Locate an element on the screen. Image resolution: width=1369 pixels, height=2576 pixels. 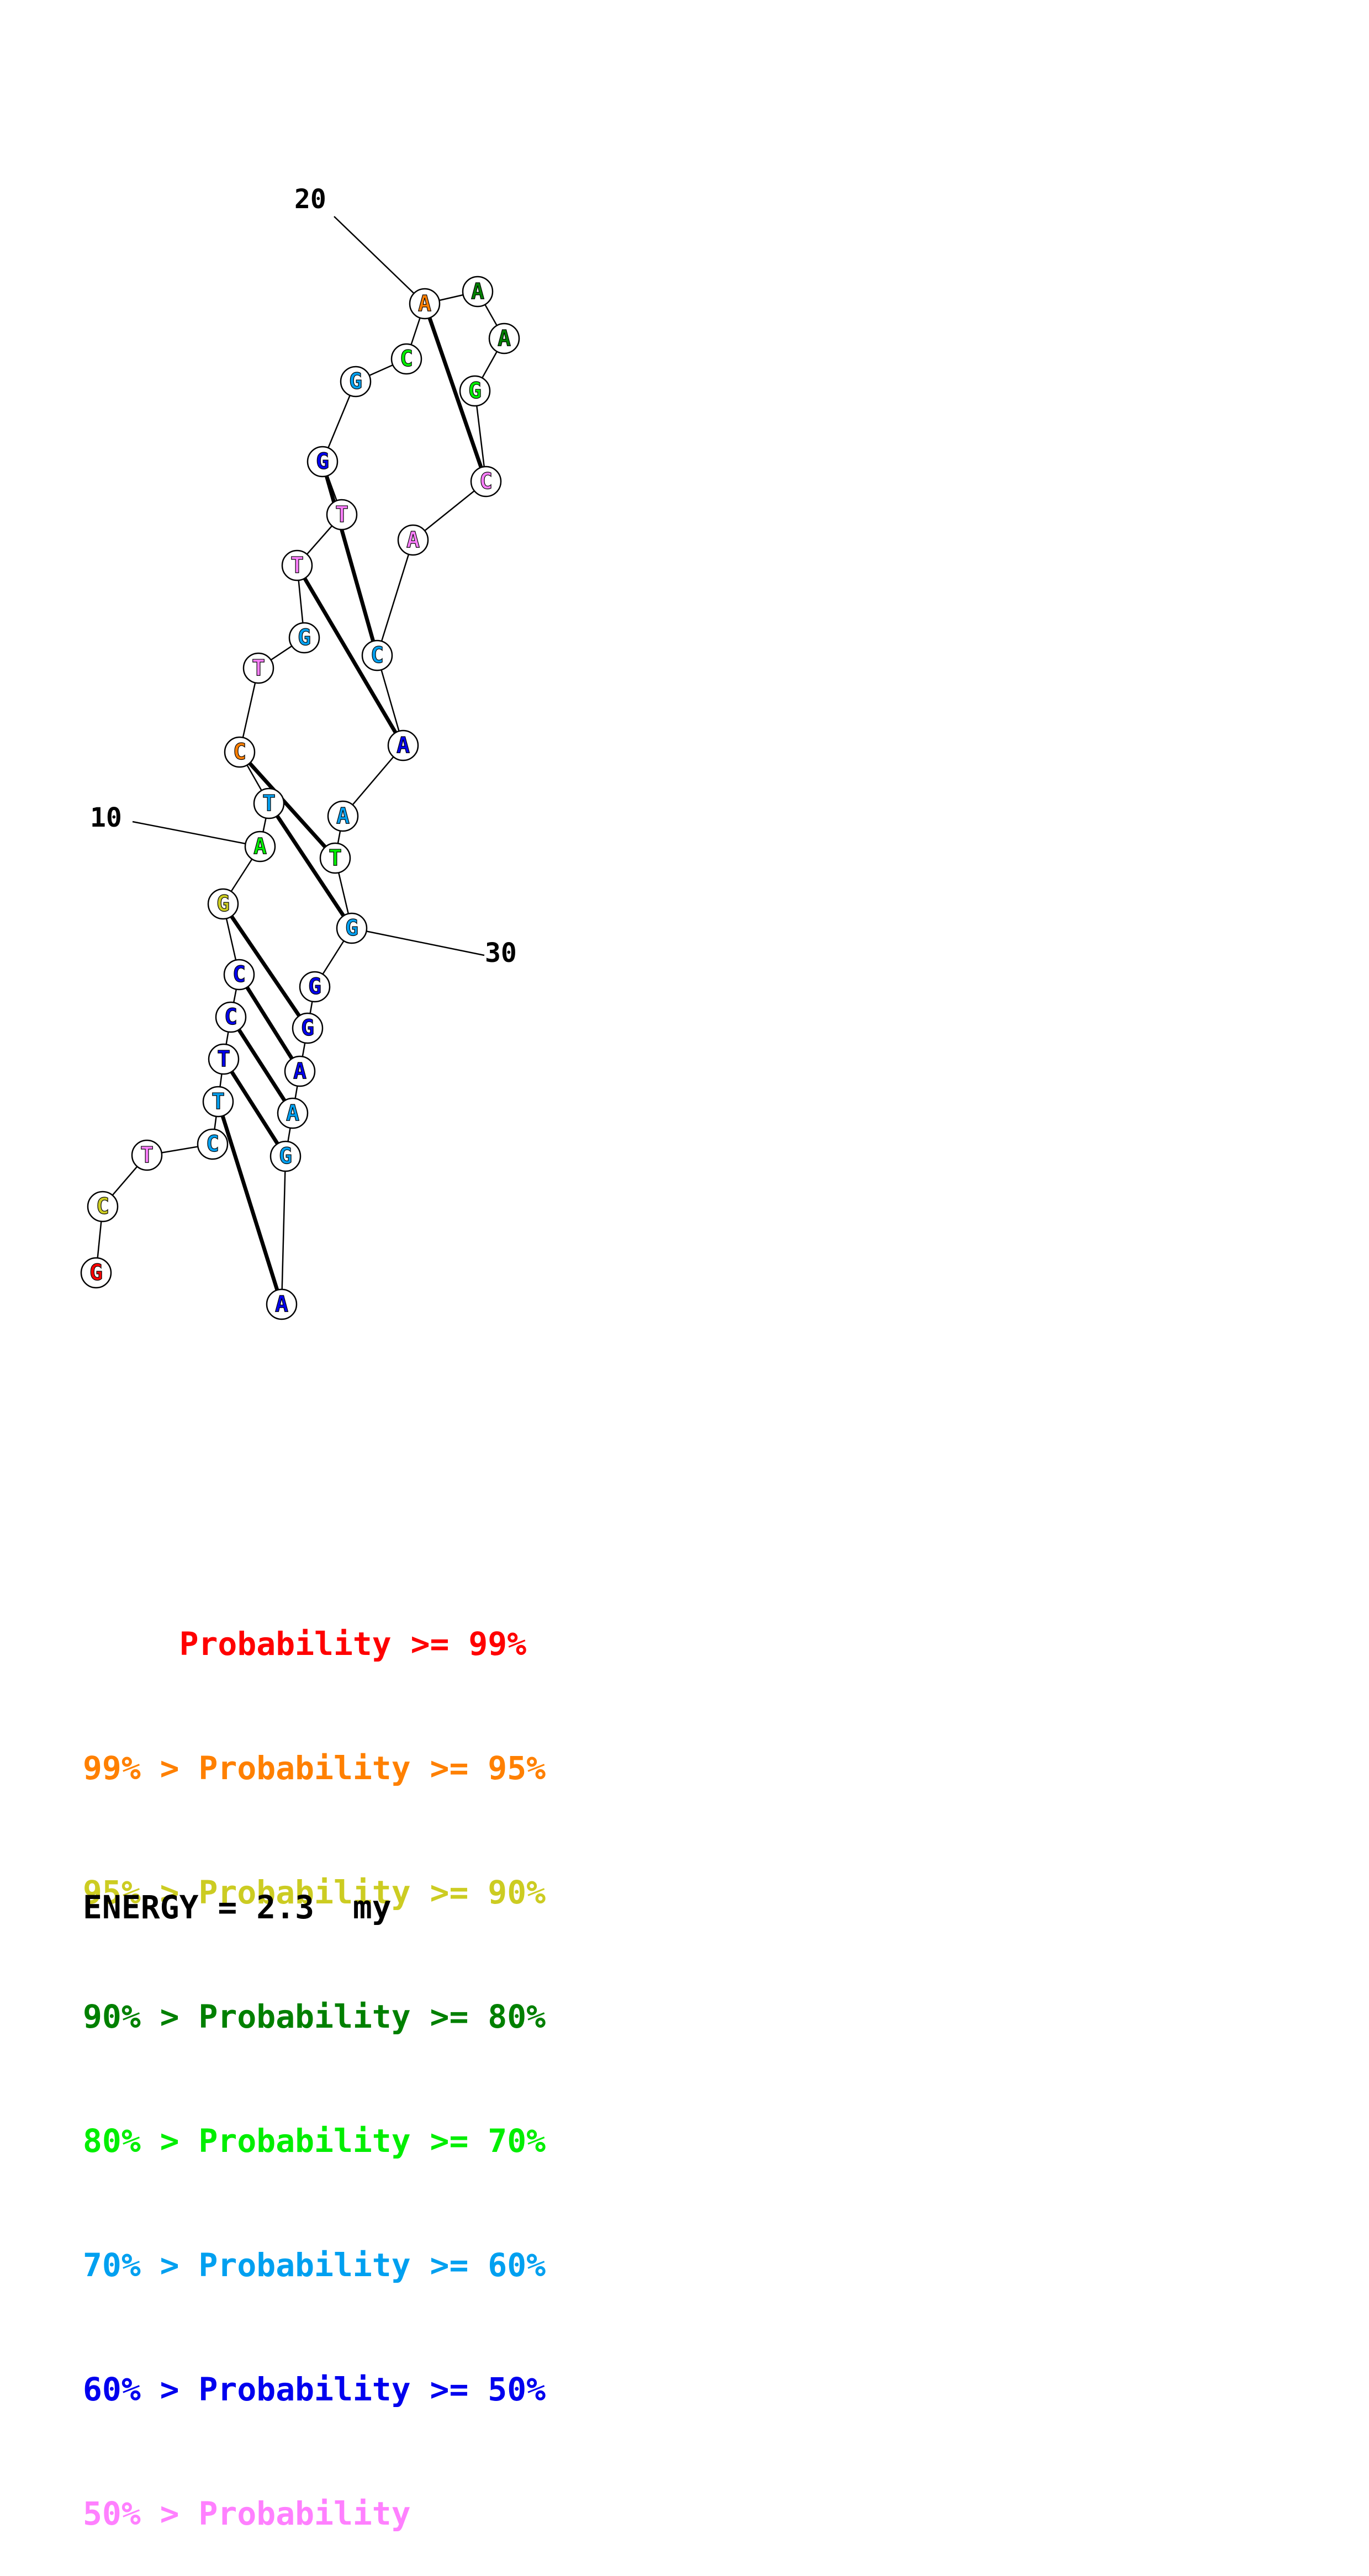
base-pair-links is located at coordinates (352, 804).